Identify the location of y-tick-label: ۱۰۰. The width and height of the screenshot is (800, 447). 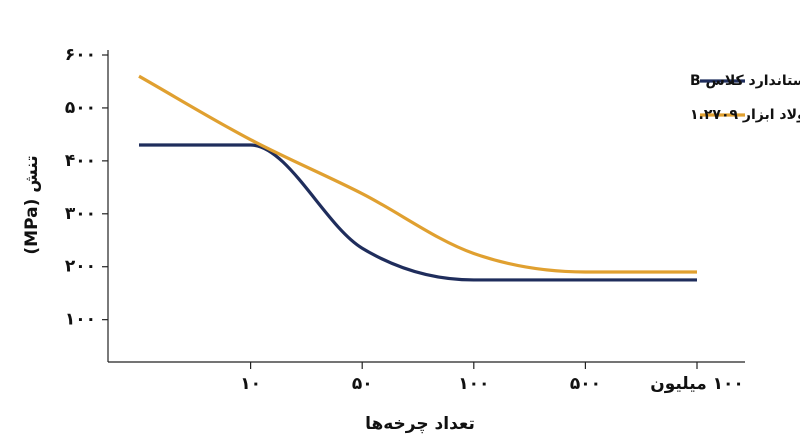
(80, 320).